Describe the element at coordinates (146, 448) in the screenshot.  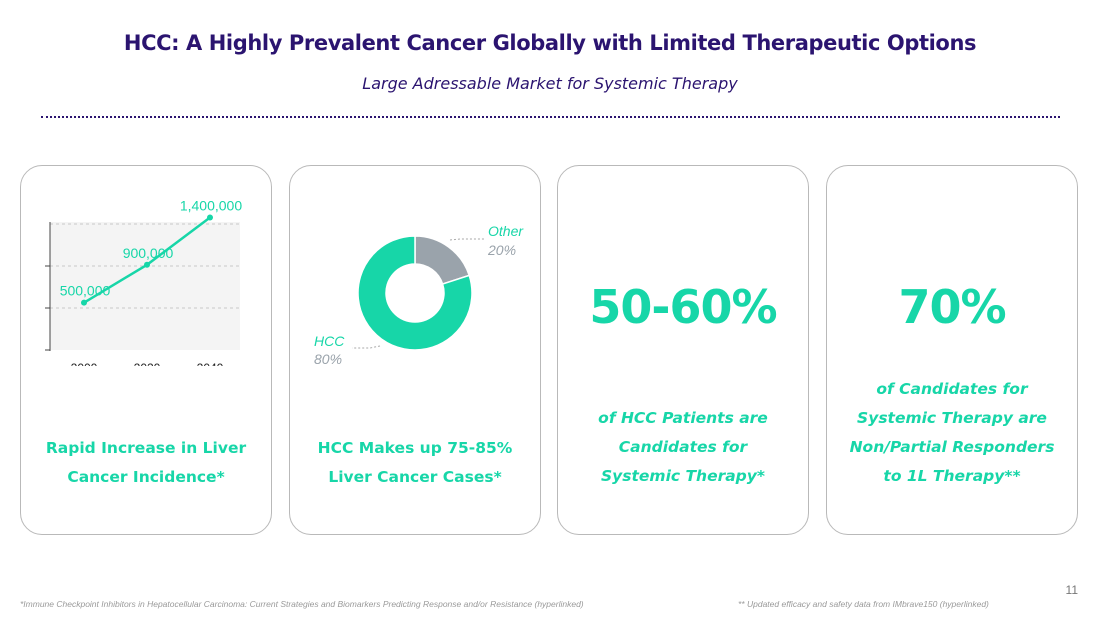
I see `caption-line: Rapid Increase in Liver` at that location.